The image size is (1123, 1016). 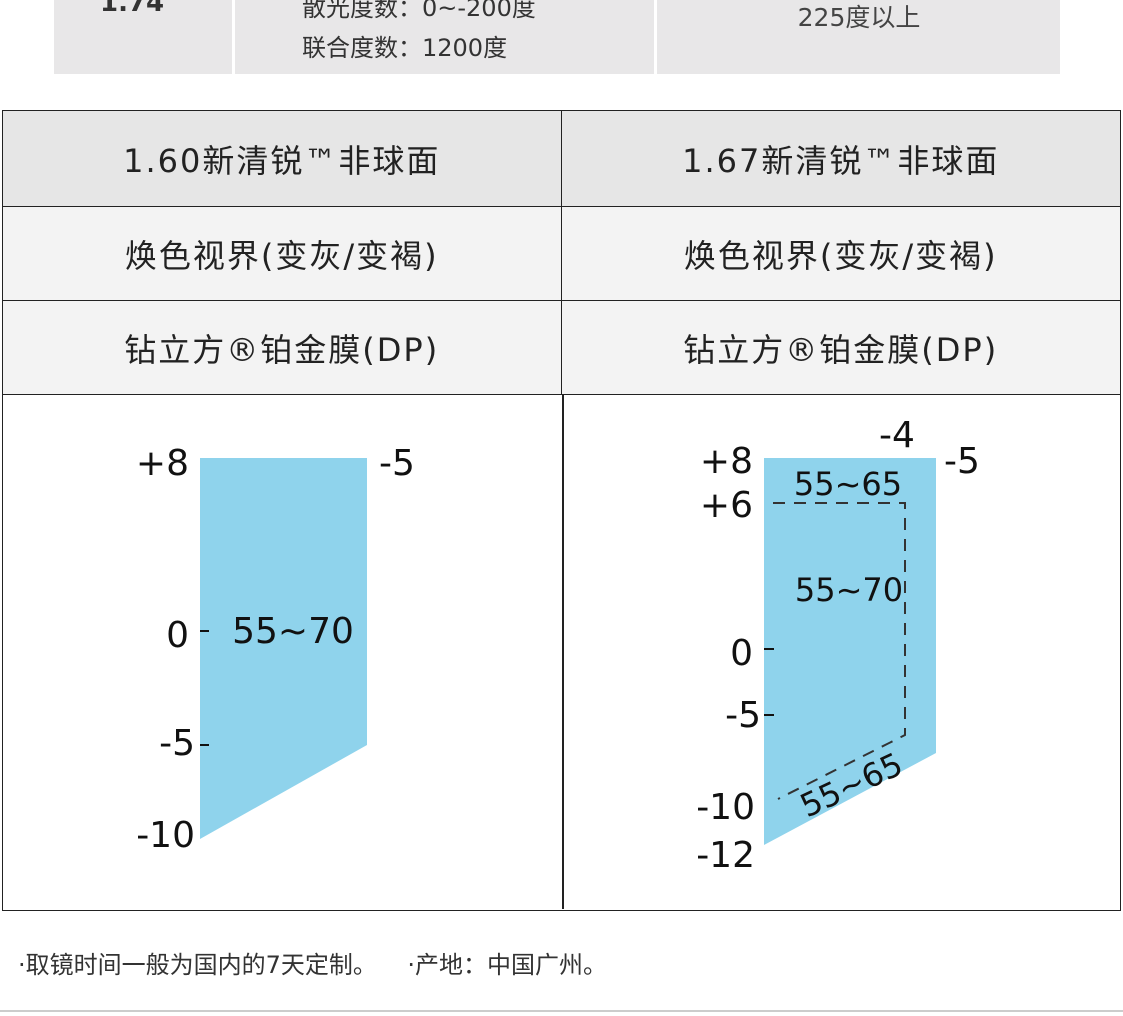 What do you see at coordinates (849, 590) in the screenshot?
I see `region-mid-label-167: 55~70` at bounding box center [849, 590].